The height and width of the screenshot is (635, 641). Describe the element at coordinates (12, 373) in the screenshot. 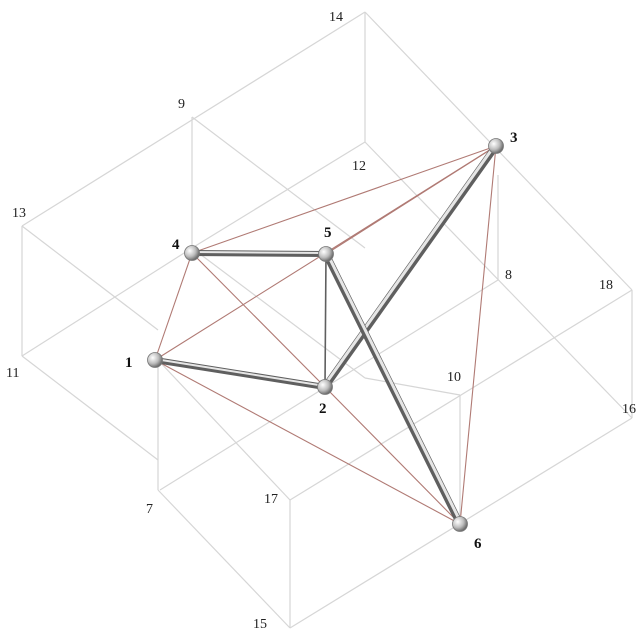

I see `grid-label-11: 11` at that location.